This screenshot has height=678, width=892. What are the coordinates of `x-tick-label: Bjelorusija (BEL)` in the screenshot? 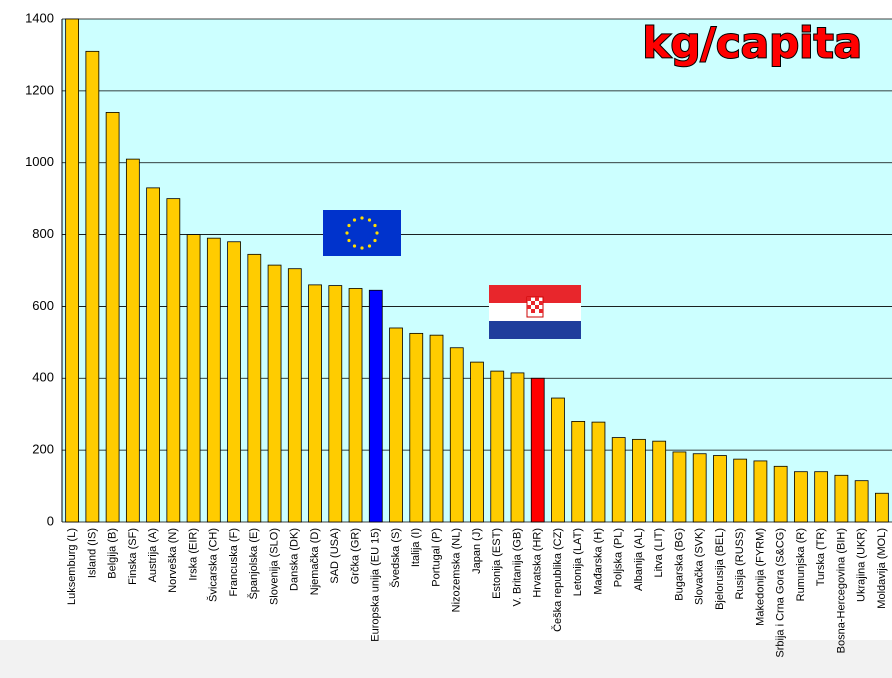 It's located at (720, 569).